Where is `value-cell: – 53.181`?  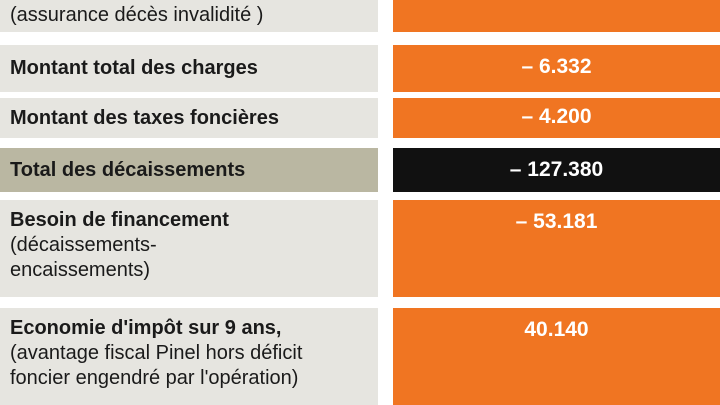
value-cell: – 53.181 is located at coordinates (556, 248).